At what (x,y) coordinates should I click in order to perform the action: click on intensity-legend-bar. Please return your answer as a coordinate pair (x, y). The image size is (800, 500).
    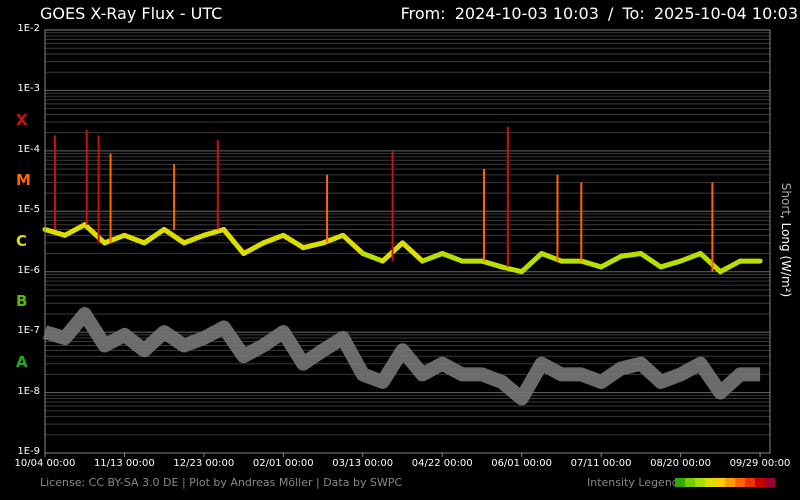
    Looking at the image, I should click on (725, 482).